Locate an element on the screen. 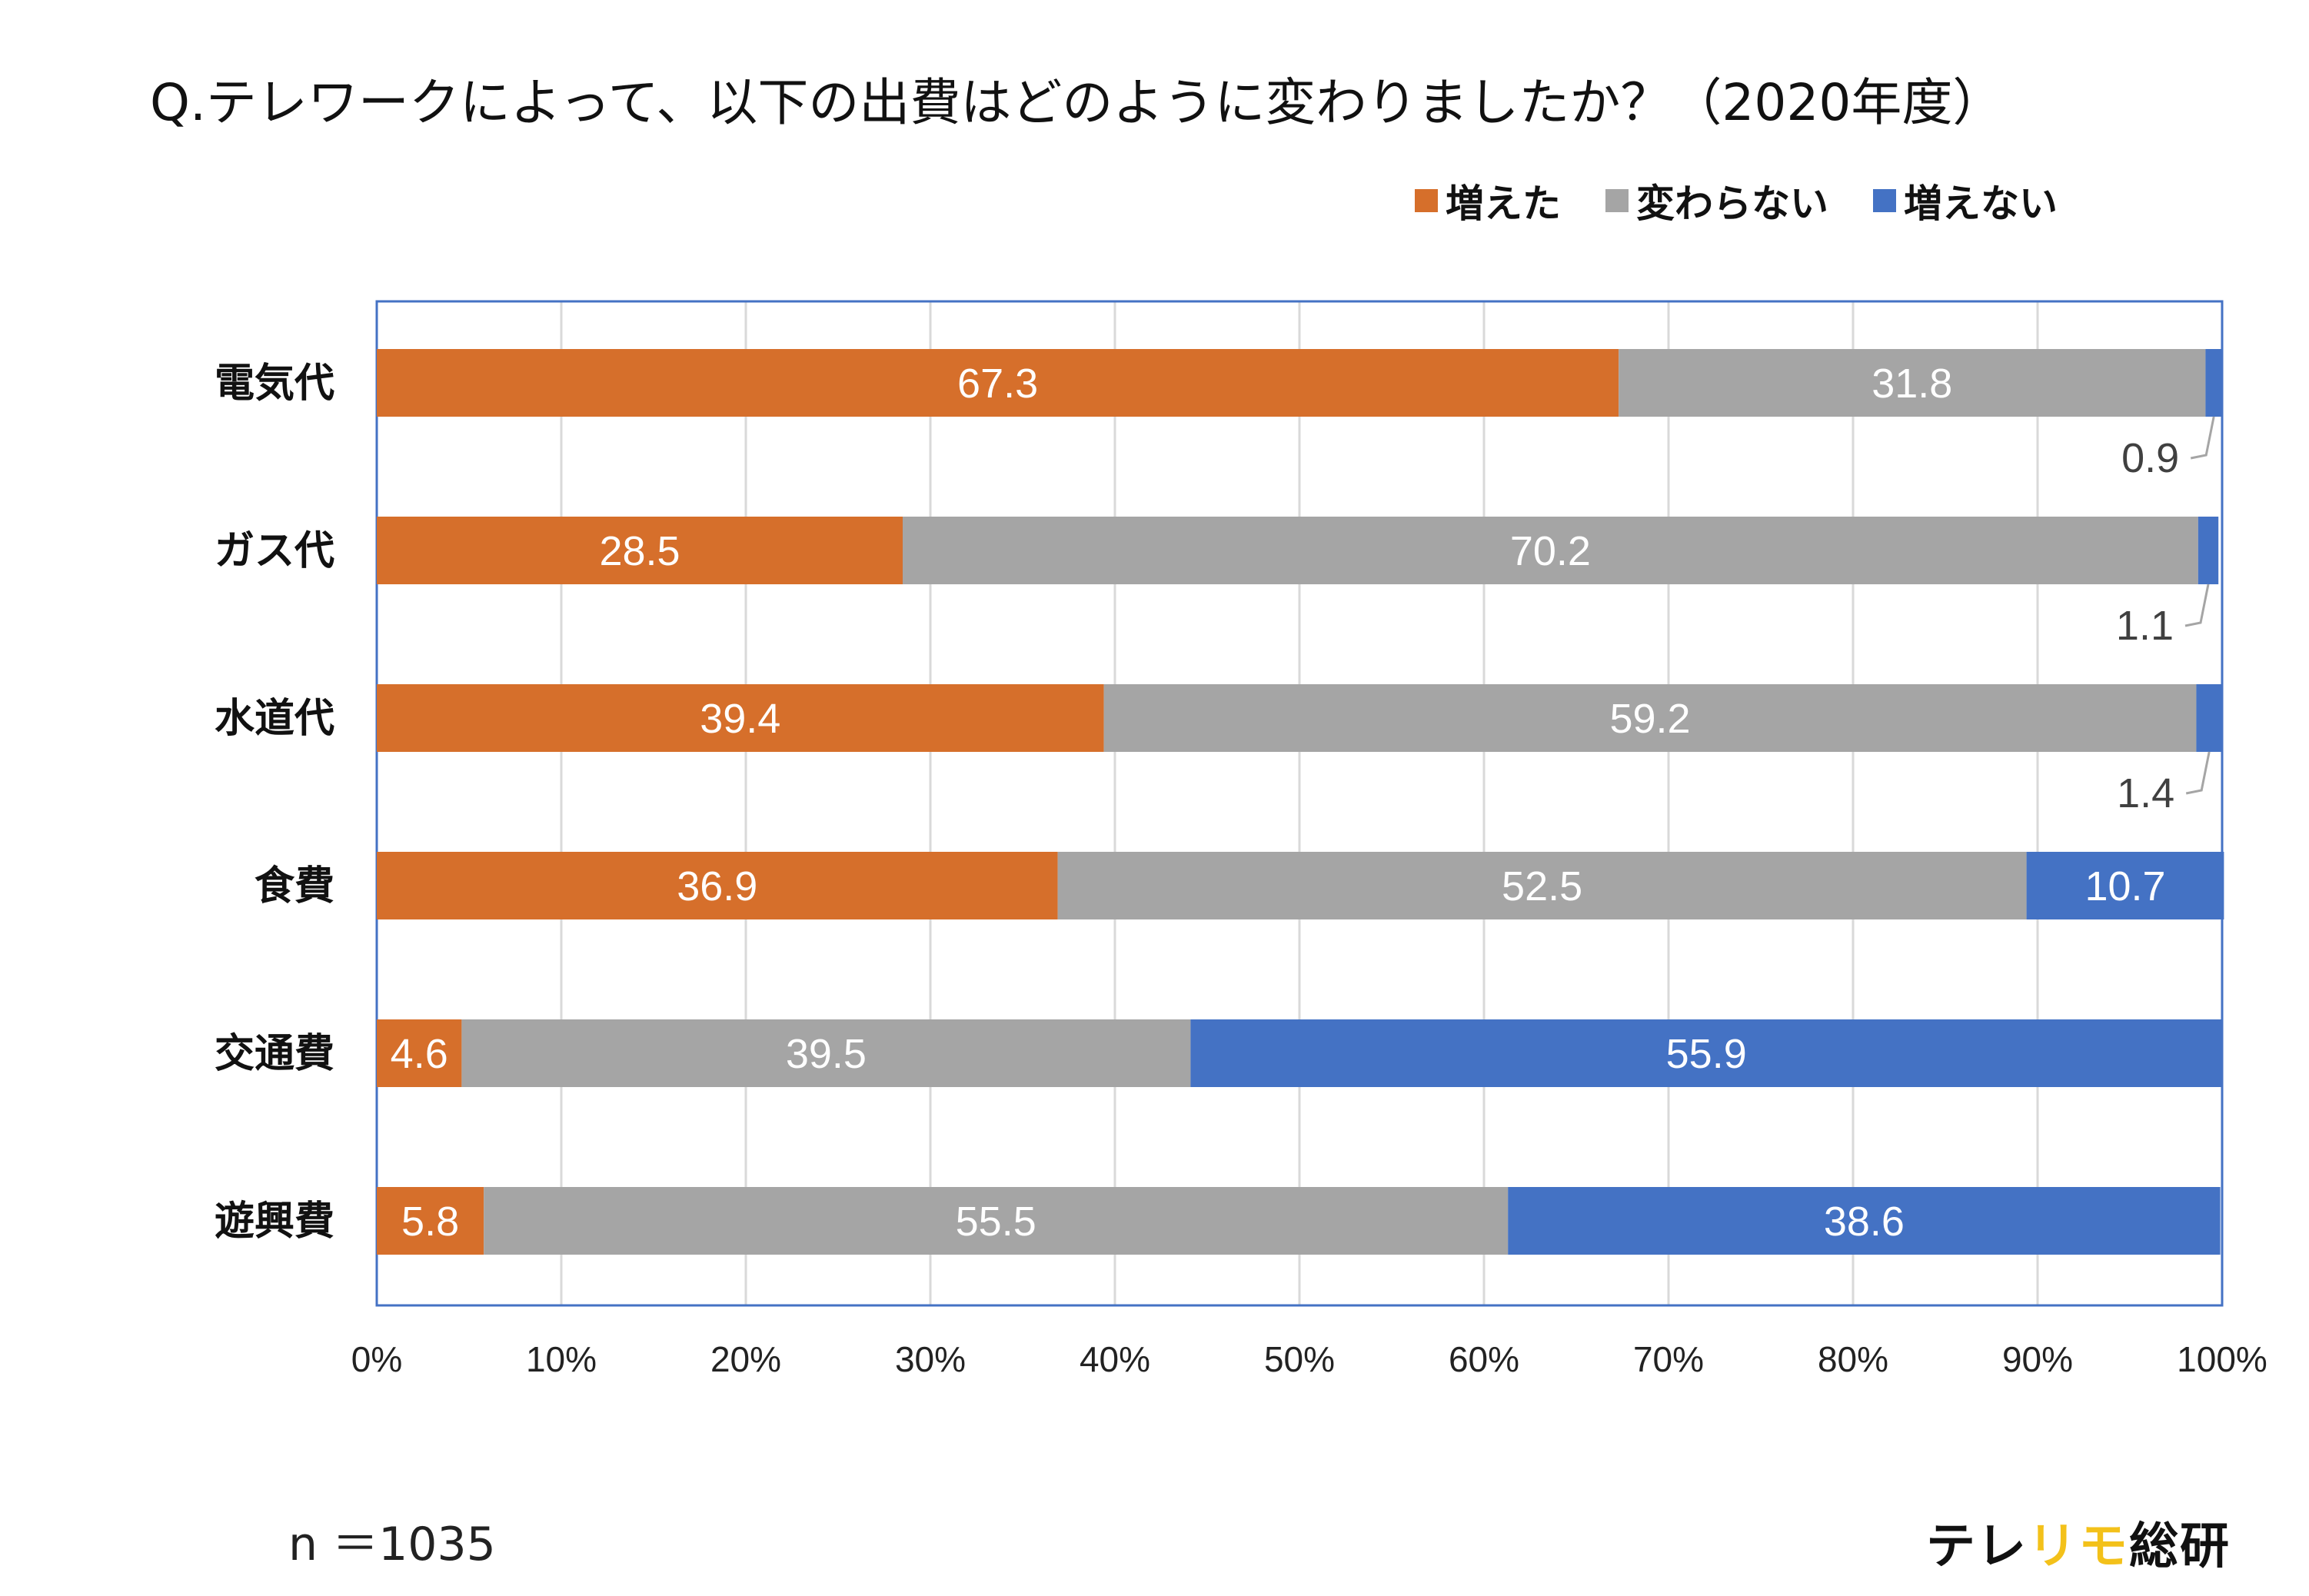 The image size is (2309, 1596). legend: 増えた 変わらない 増えない is located at coordinates (1759, 201).